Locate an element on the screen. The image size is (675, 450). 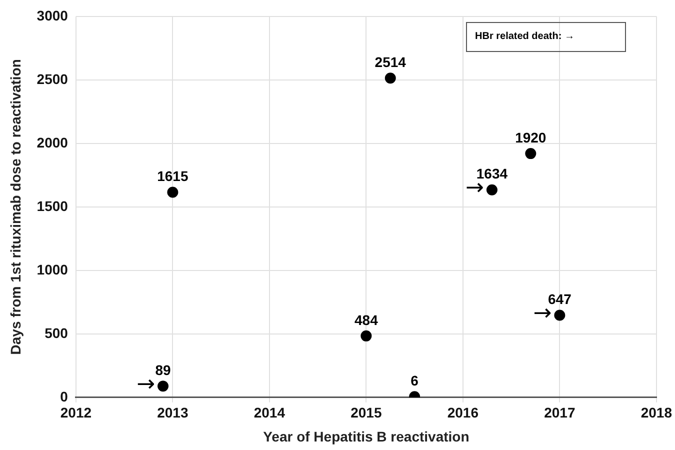
y-tick-label: 0 is located at coordinates (64, 396).